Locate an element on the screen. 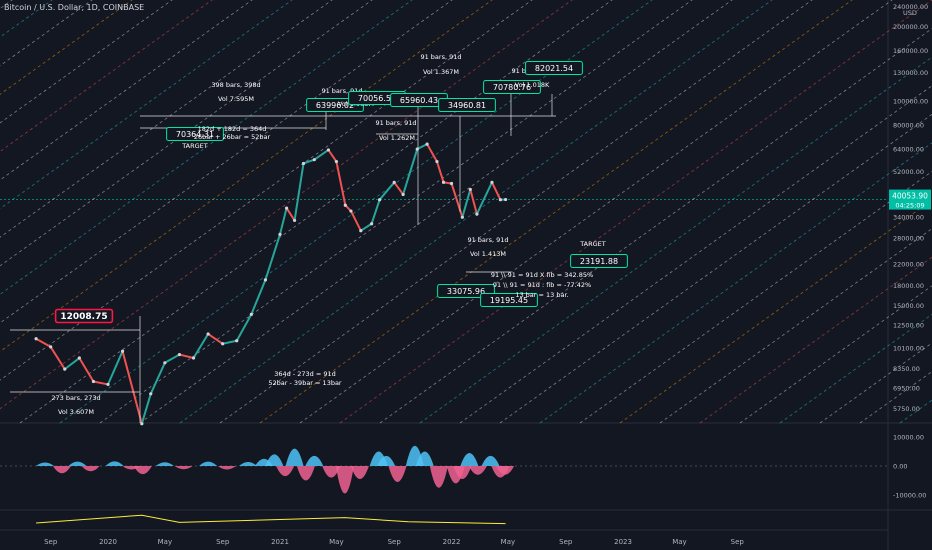 This screenshot has width=932, height=550. last-price-tag is located at coordinates (910, 199).